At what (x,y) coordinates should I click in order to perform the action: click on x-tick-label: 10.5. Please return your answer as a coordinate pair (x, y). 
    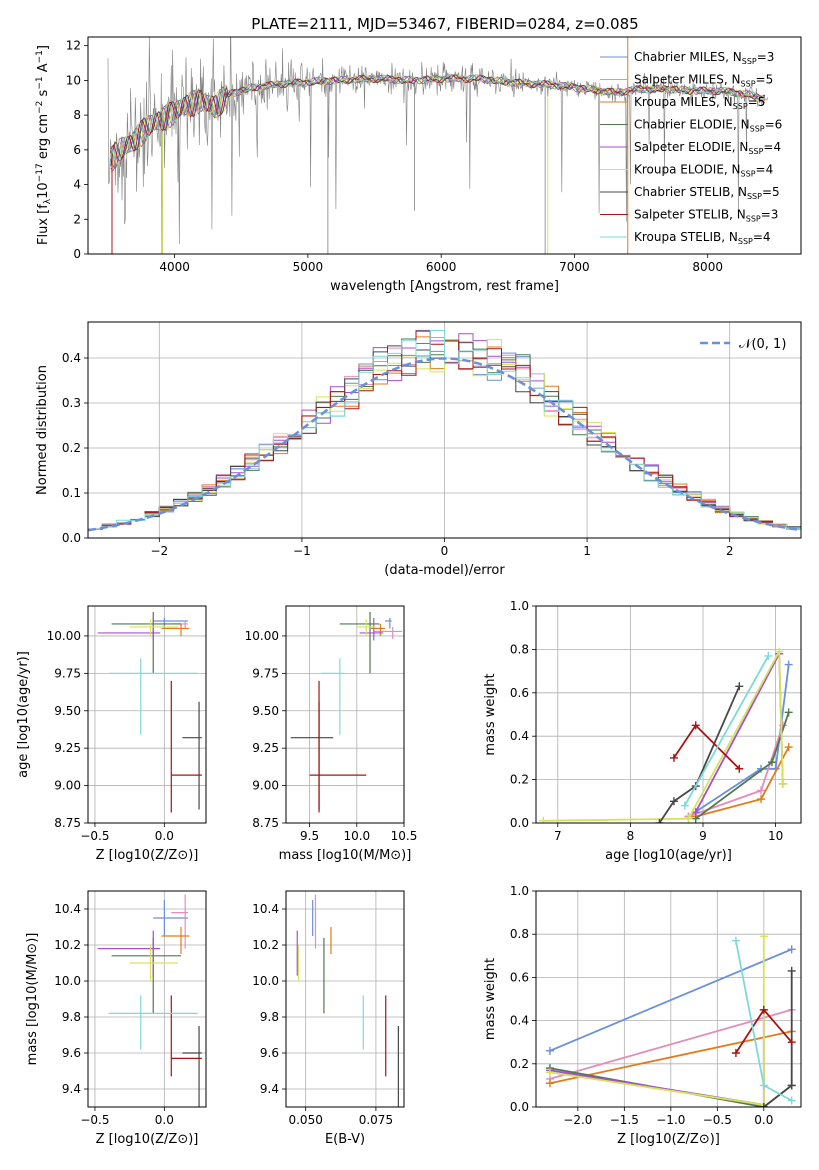
    Looking at the image, I should click on (404, 836).